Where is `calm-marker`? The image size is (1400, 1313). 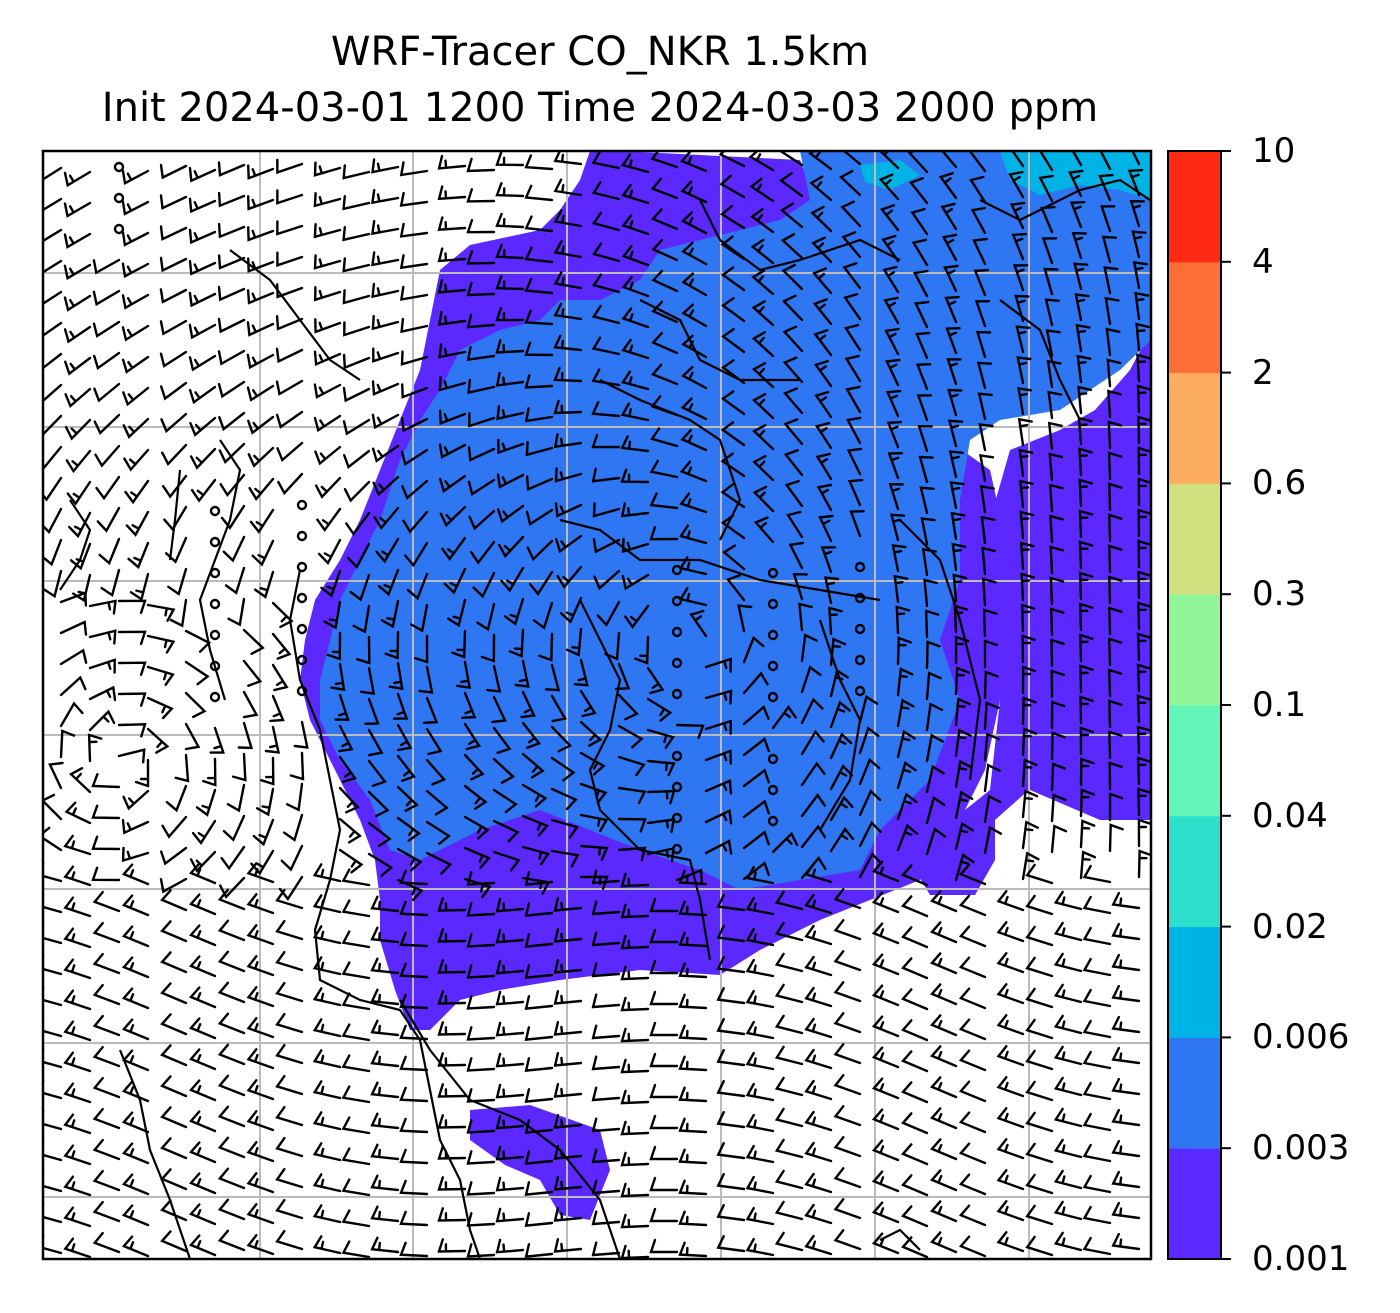 calm-marker is located at coordinates (773, 635).